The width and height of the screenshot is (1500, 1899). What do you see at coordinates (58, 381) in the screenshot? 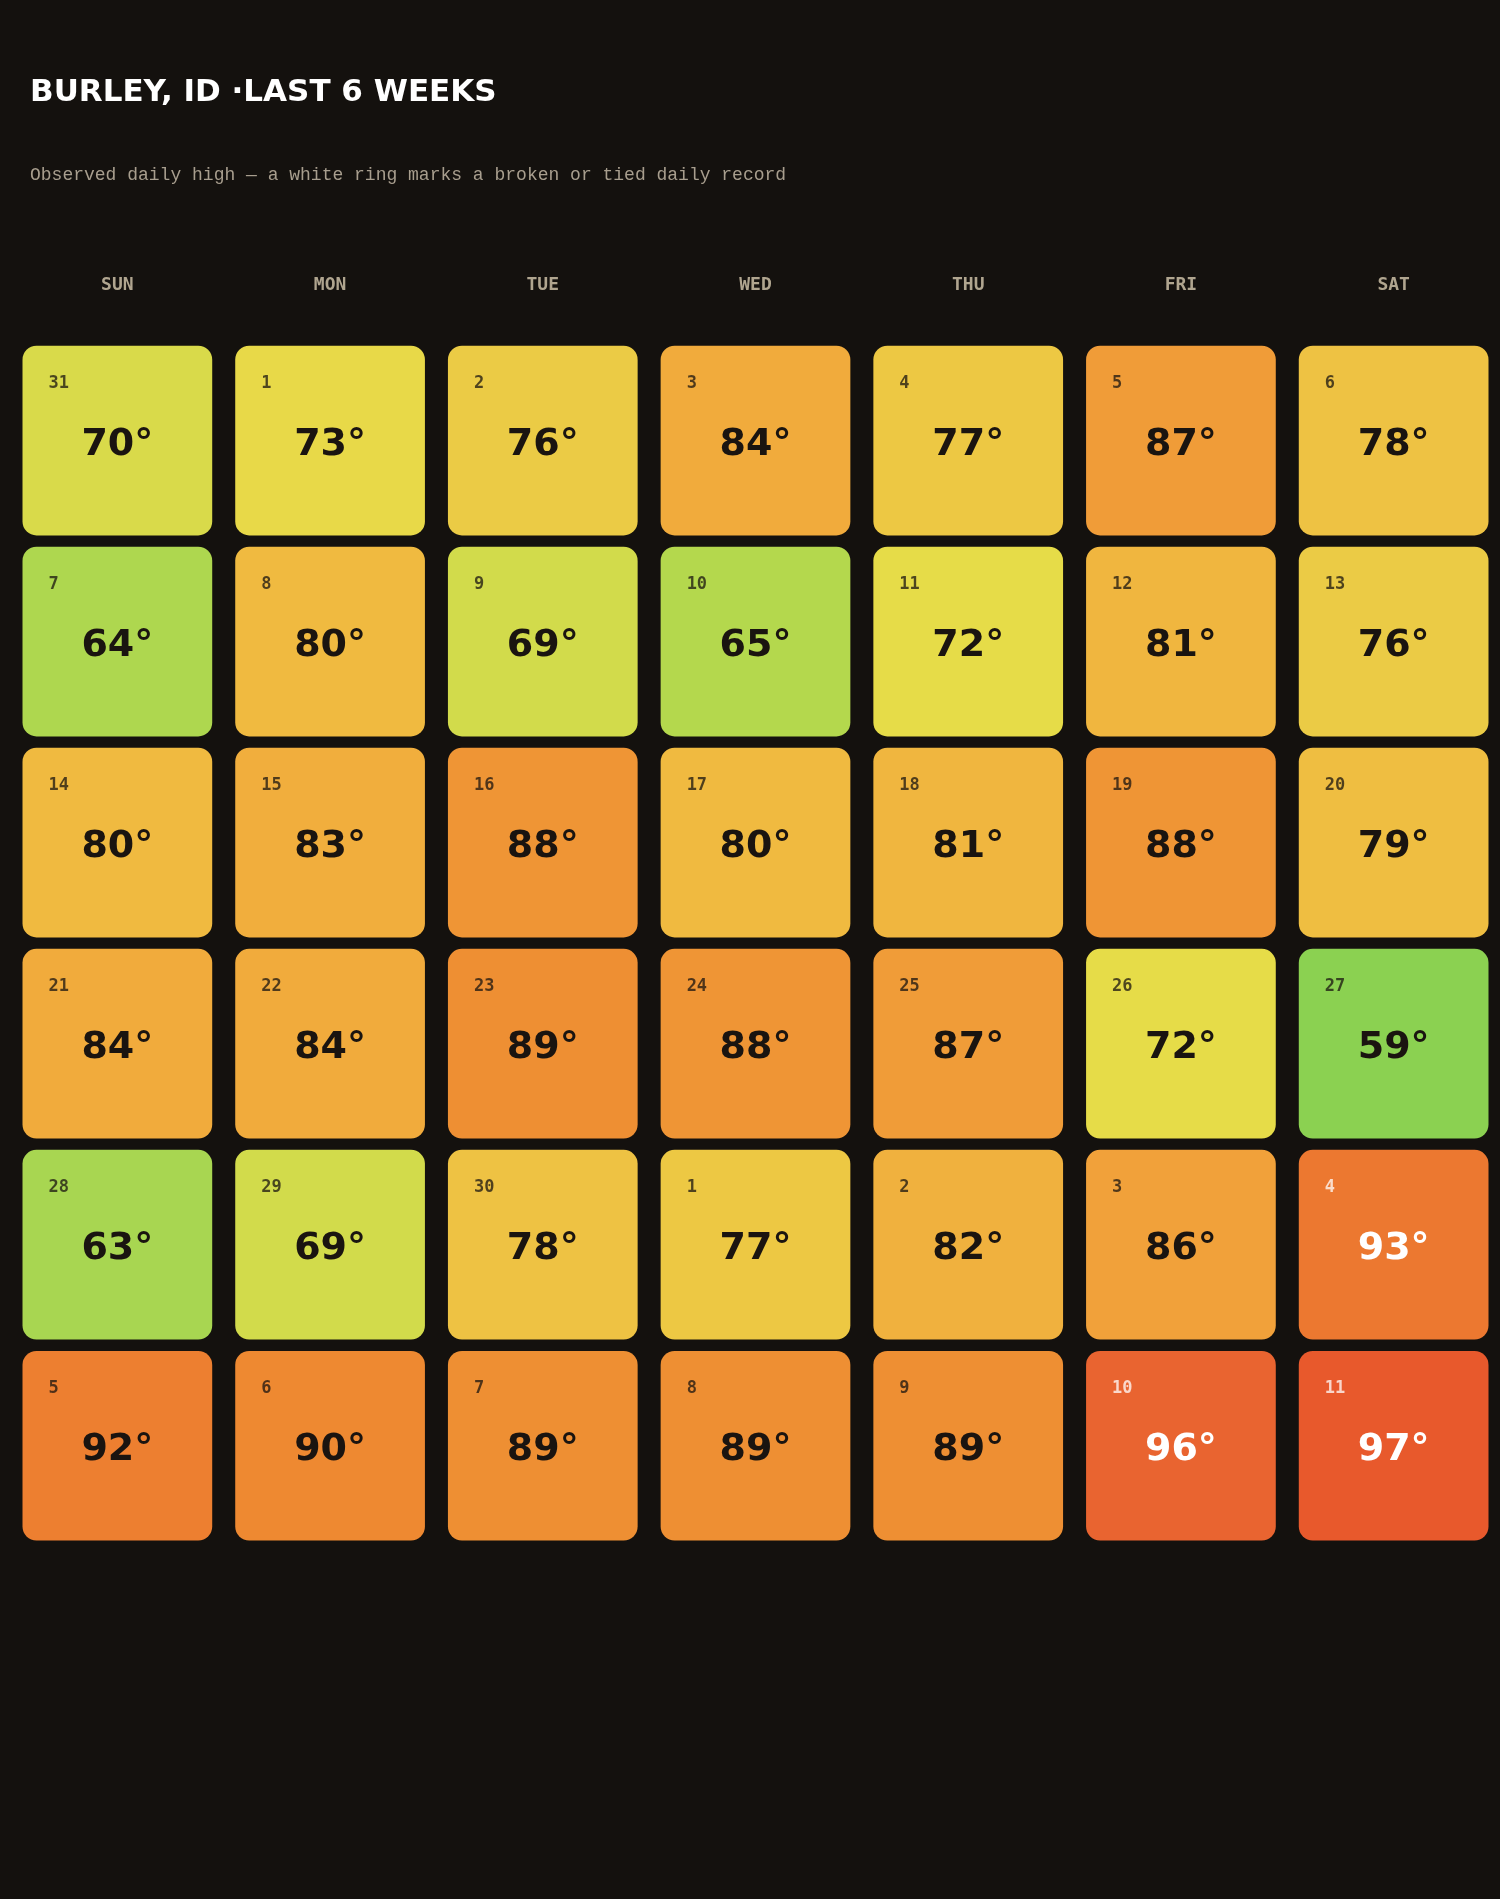
I see `annotation: 31` at bounding box center [58, 381].